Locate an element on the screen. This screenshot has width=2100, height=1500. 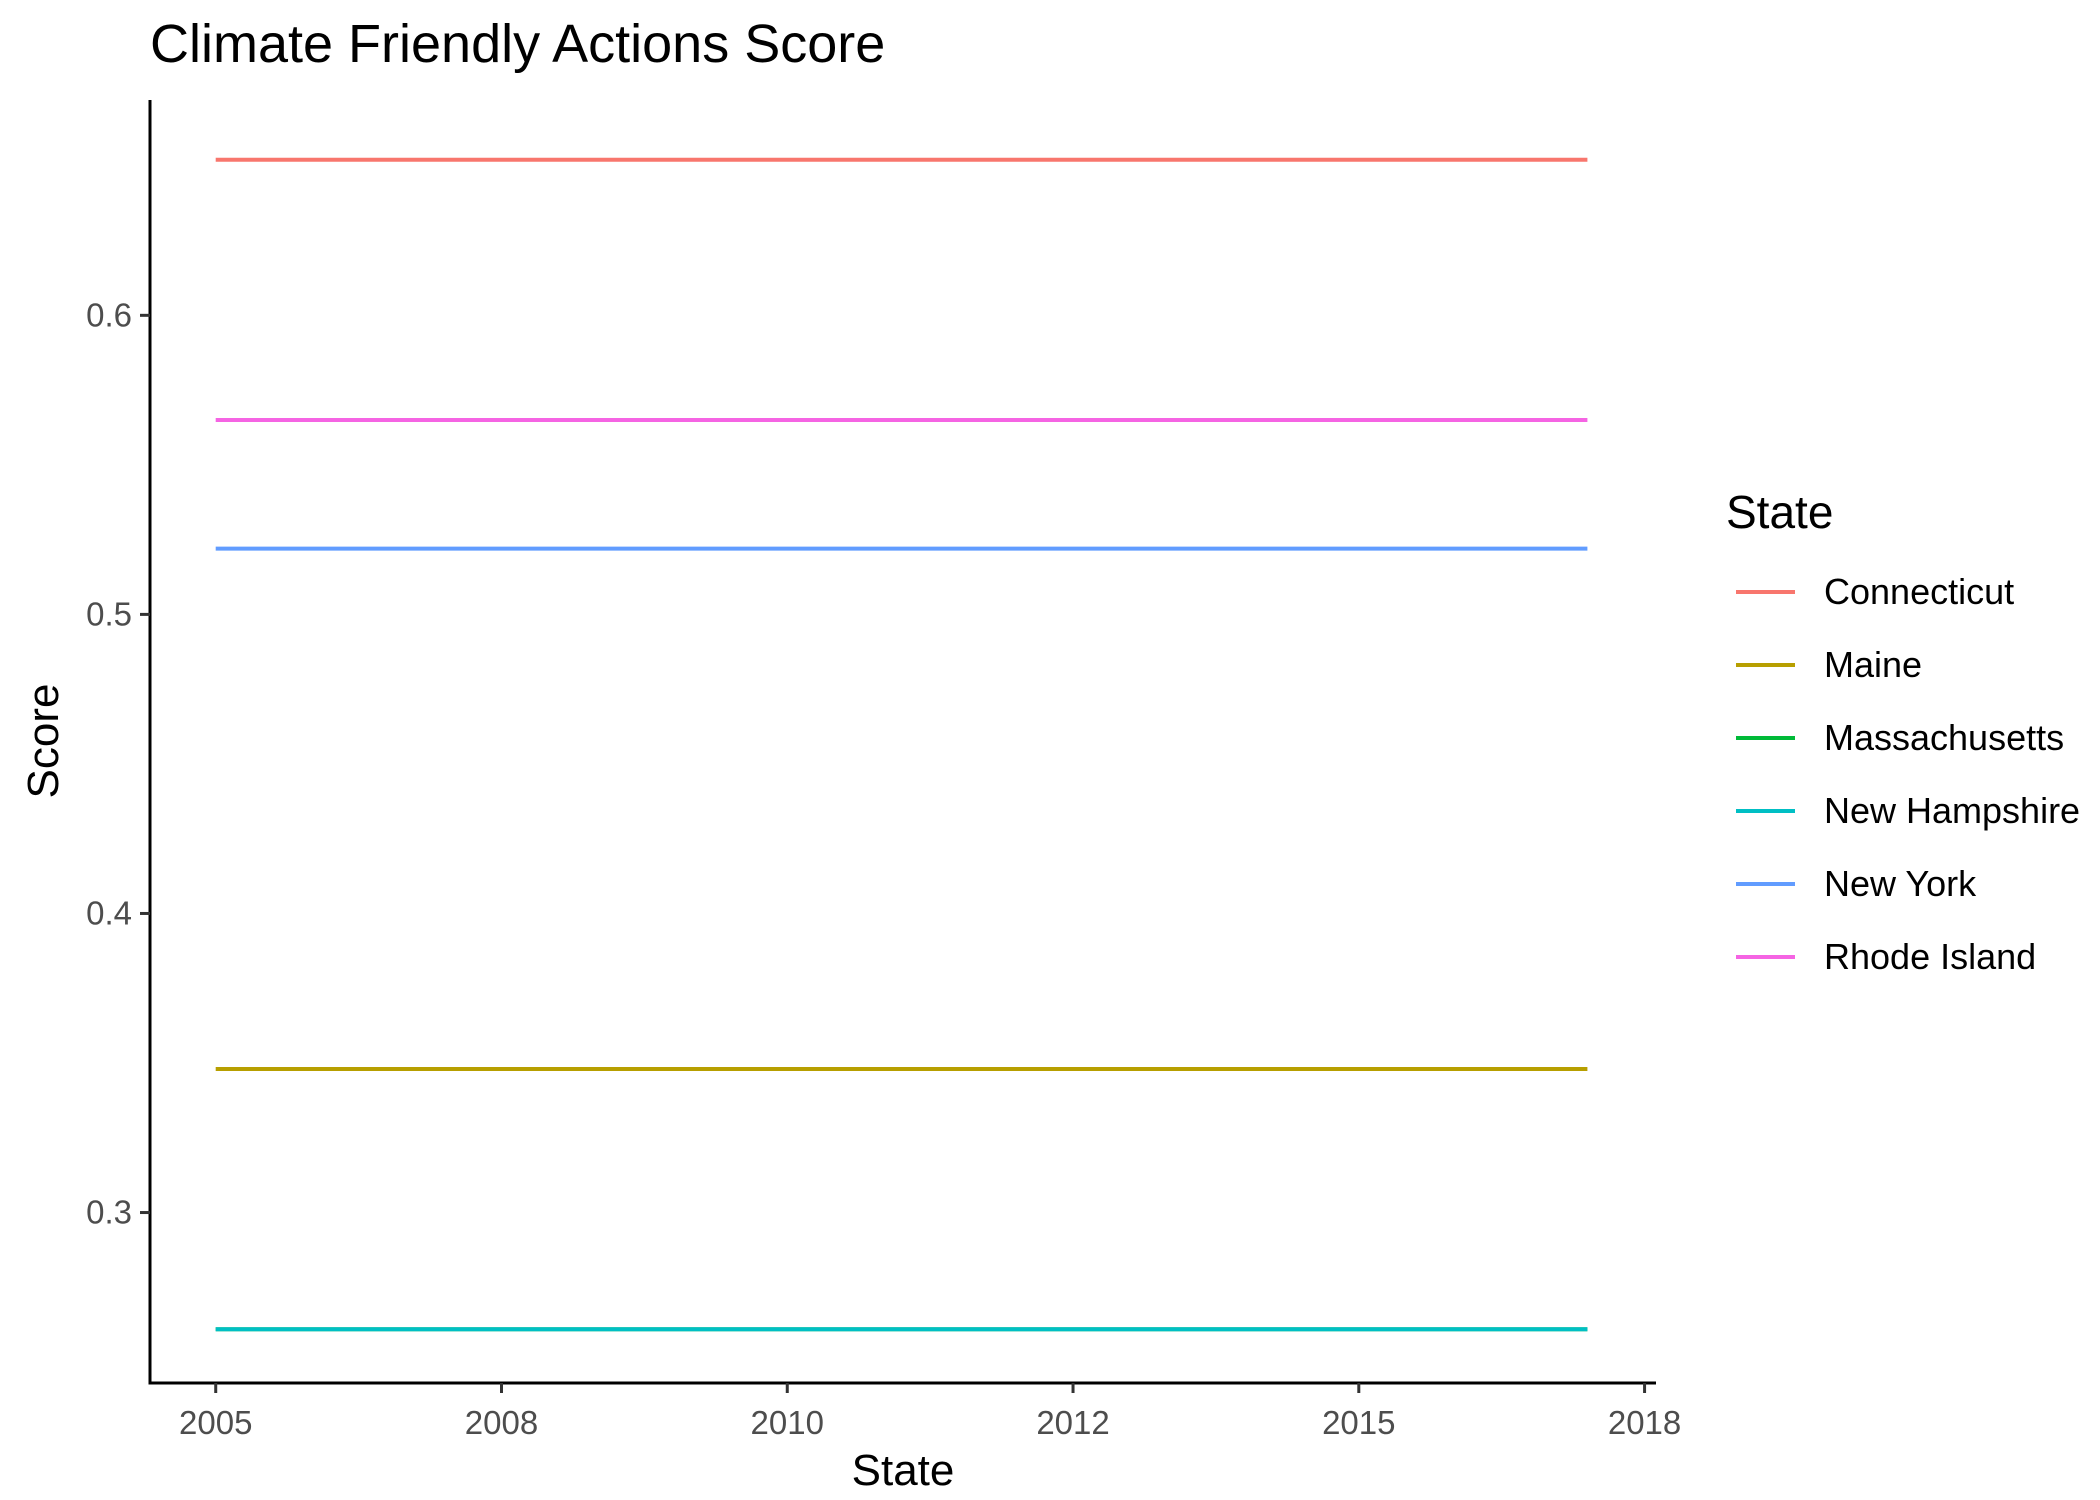
legend-label-rhode-island: Rhode Island is located at coordinates (1930, 956).